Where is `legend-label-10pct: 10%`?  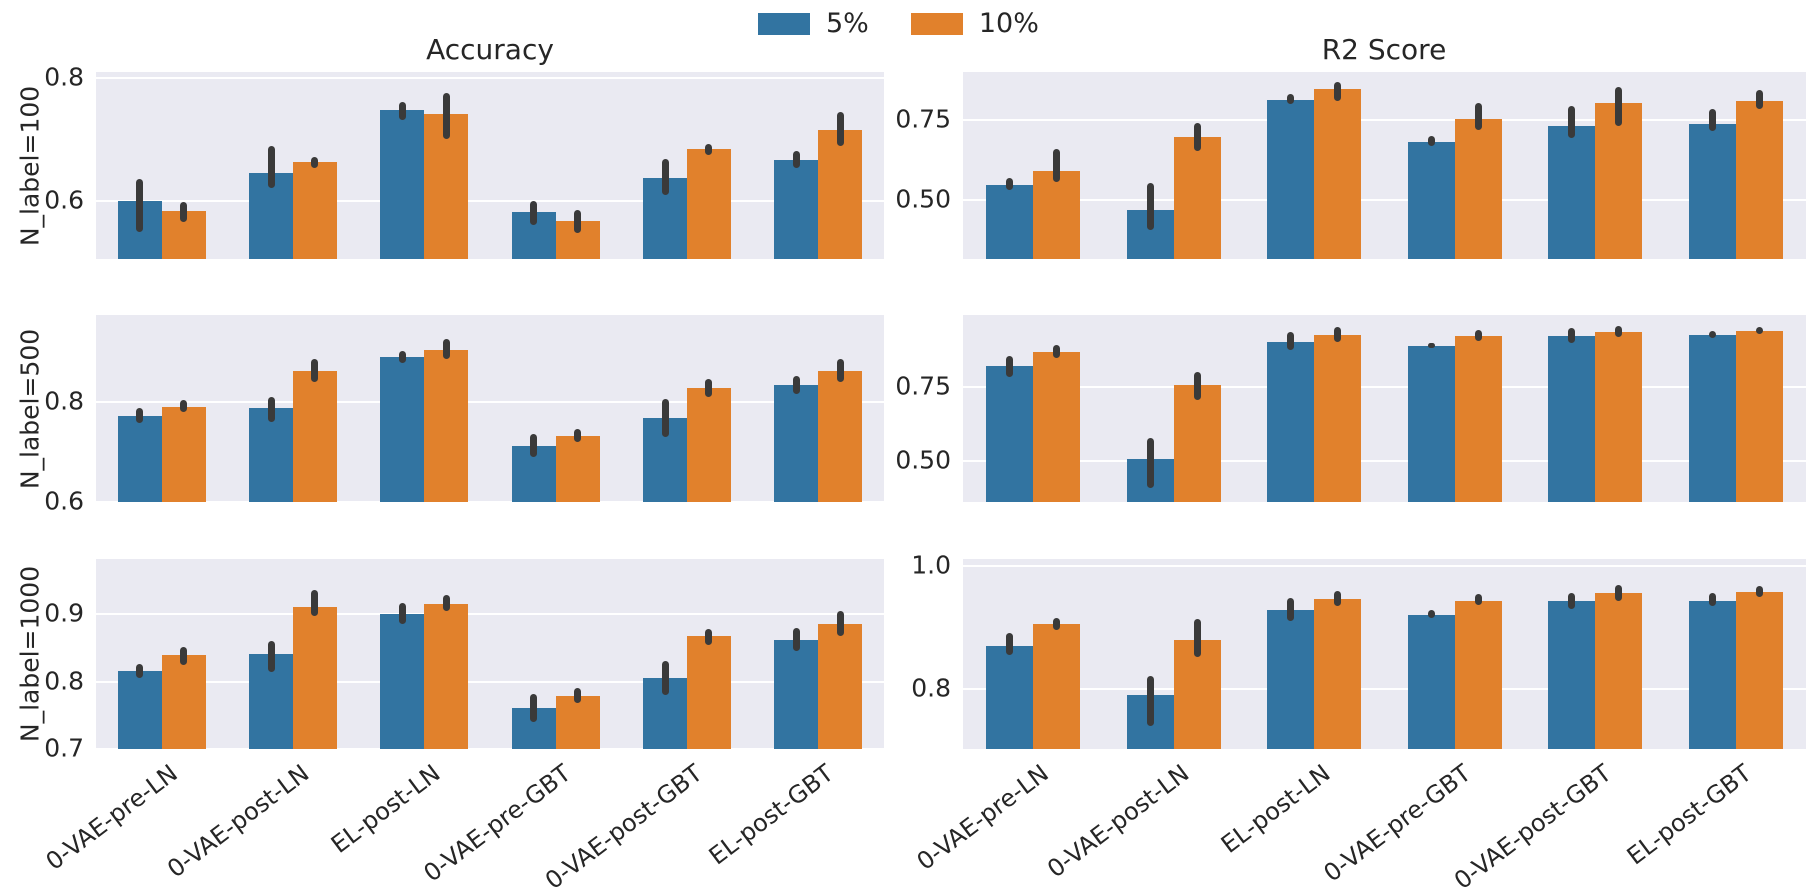
legend-label-10pct: 10% is located at coordinates (1008, 23).